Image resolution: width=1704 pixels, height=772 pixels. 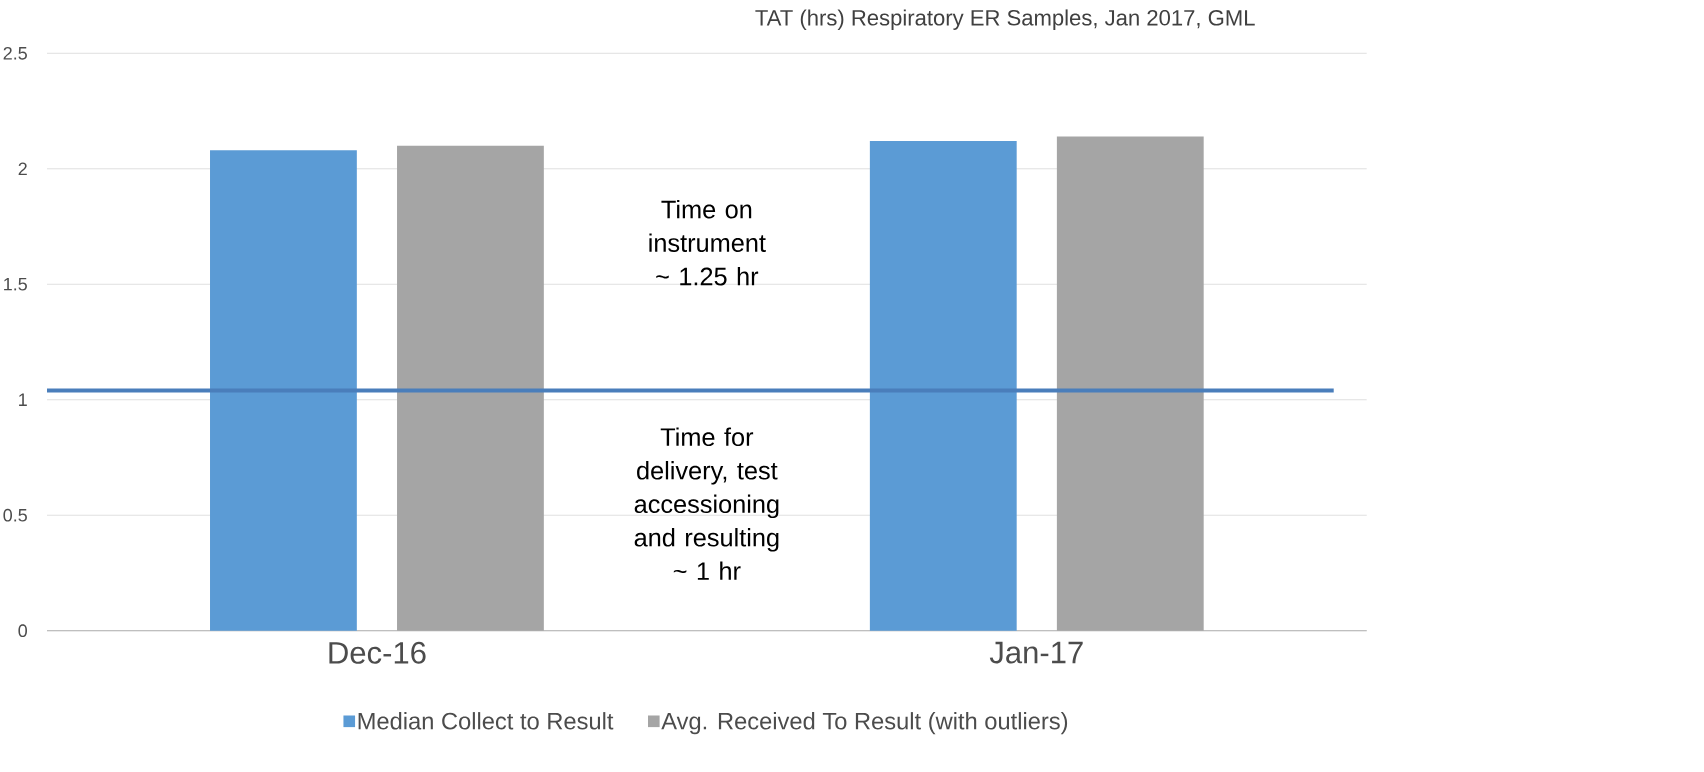 I want to click on y-tick-label: 1, so click(x=23, y=400).